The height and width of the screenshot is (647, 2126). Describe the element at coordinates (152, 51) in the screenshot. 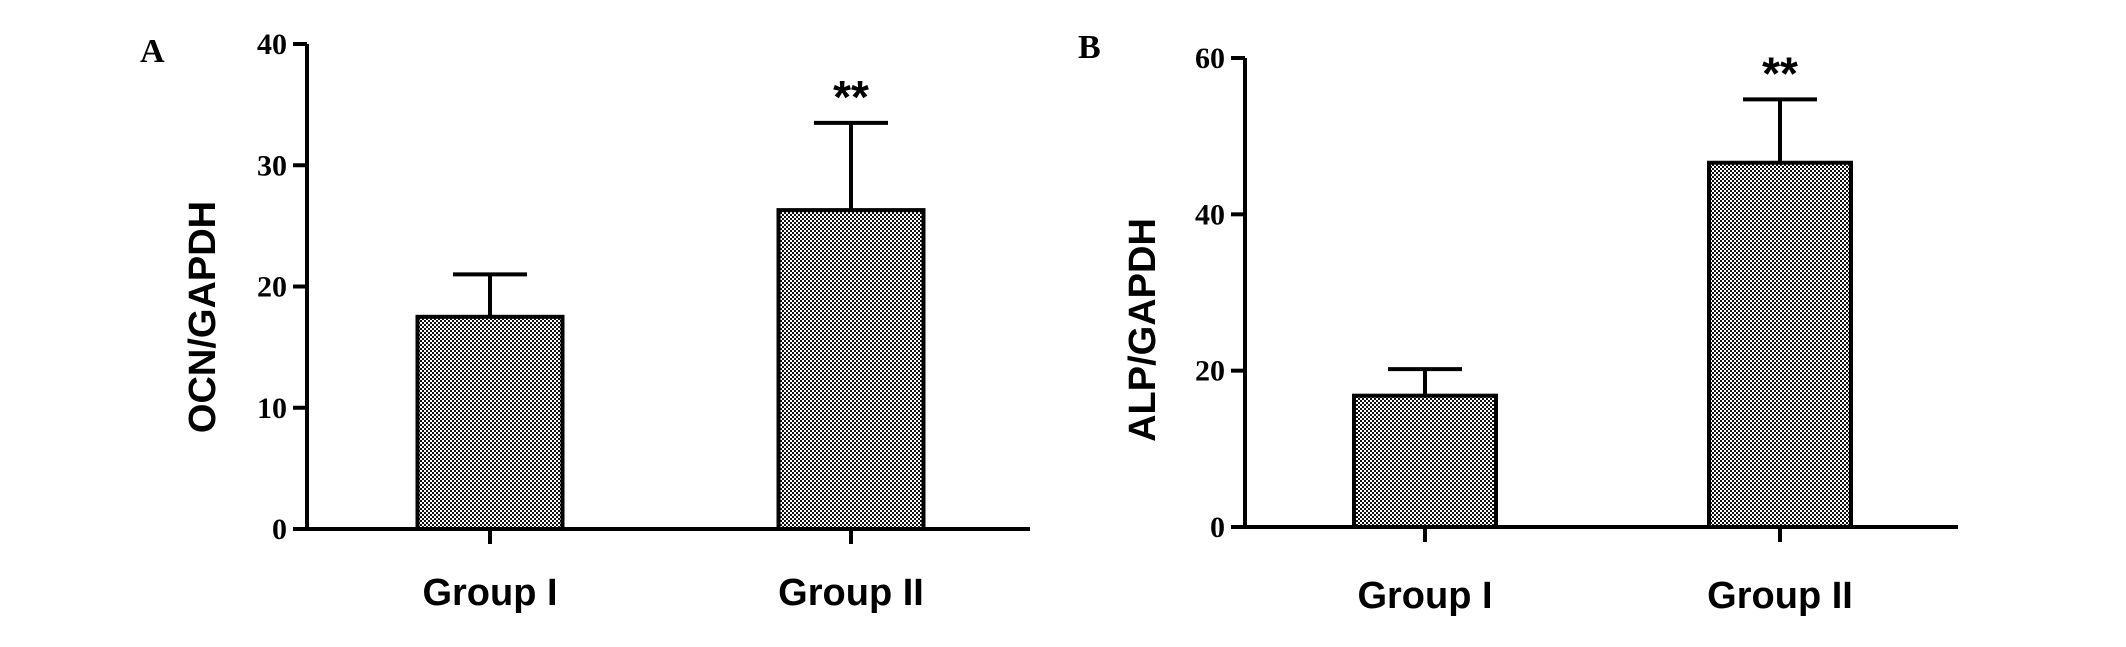

I see `panel-label: A` at that location.